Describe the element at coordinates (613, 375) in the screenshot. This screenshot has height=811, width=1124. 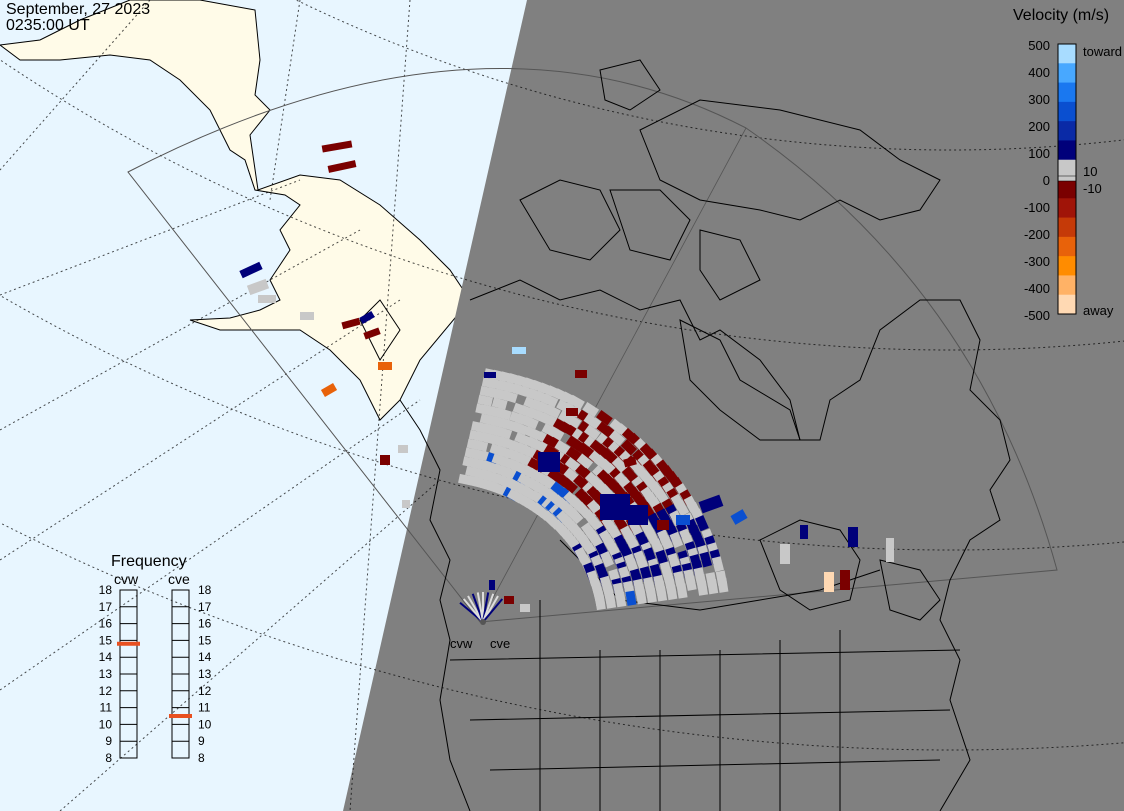
I see `fov-beam-line` at that location.